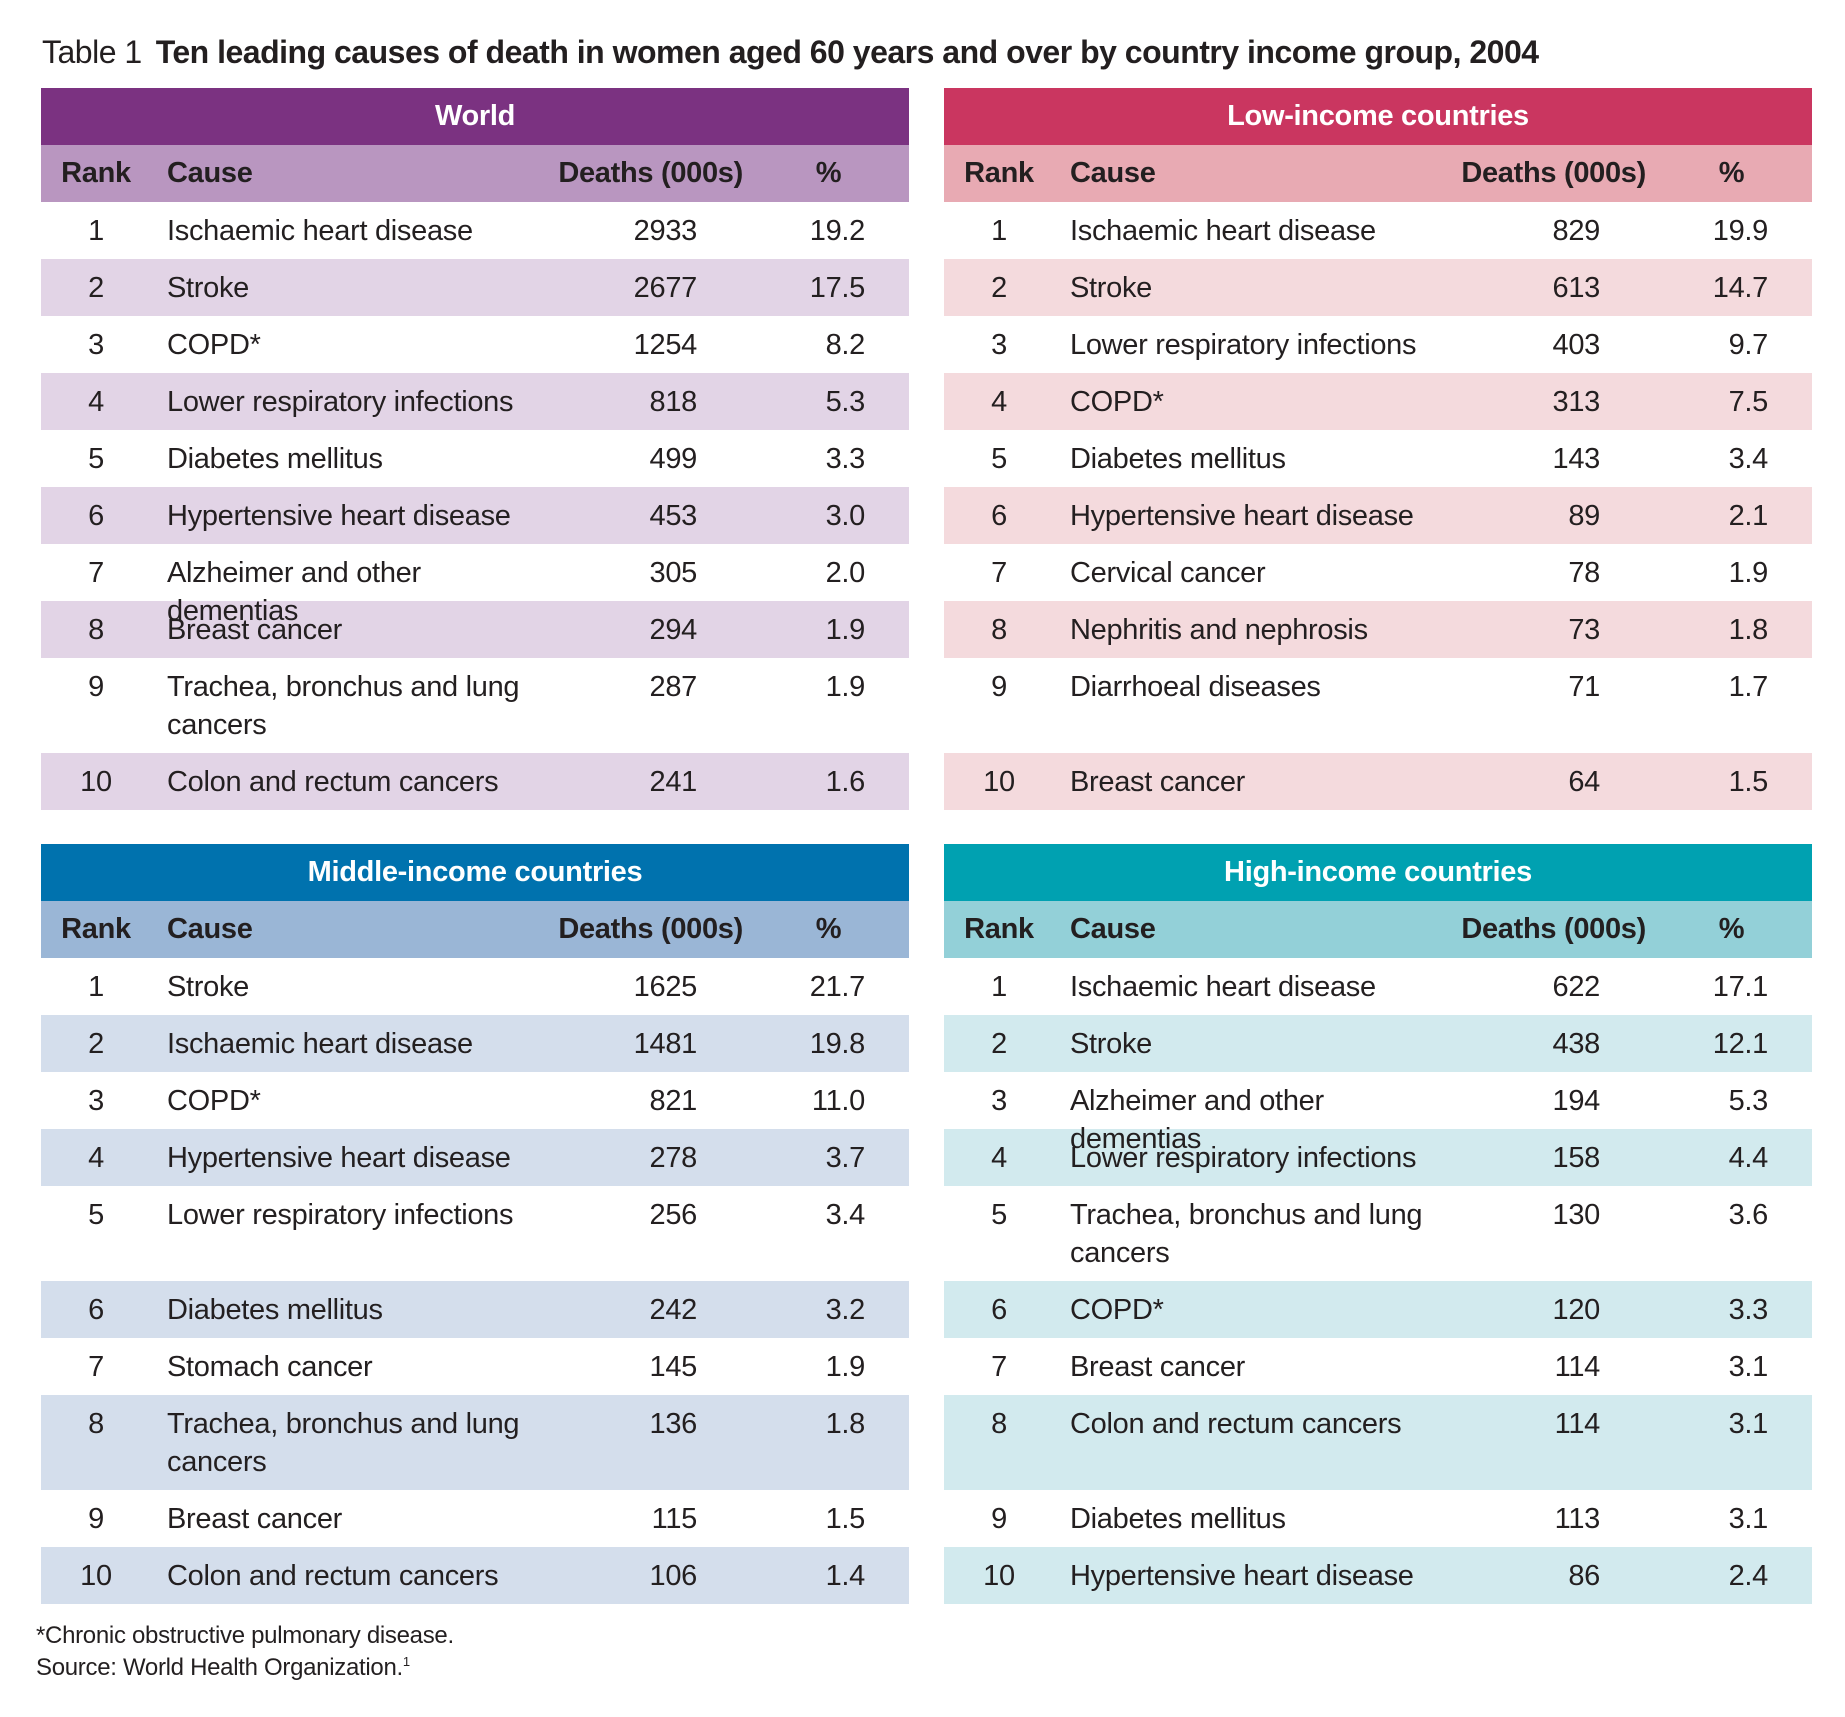 The image size is (1845, 1717). Describe the element at coordinates (475, 116) in the screenshot. I see `panel-title: World` at that location.